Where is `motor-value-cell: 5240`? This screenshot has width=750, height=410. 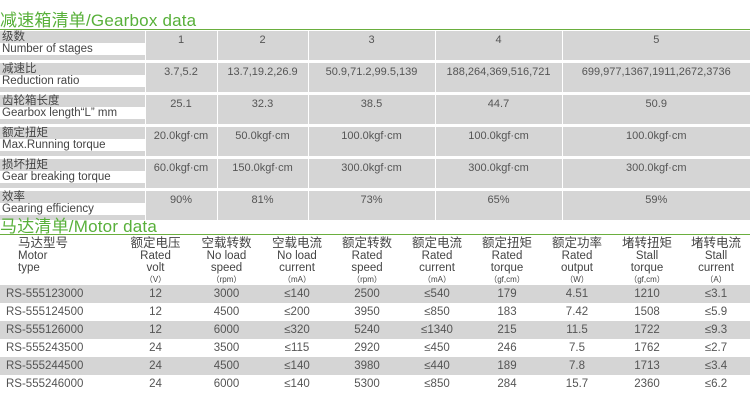
motor-value-cell: 5240 is located at coordinates (367, 330).